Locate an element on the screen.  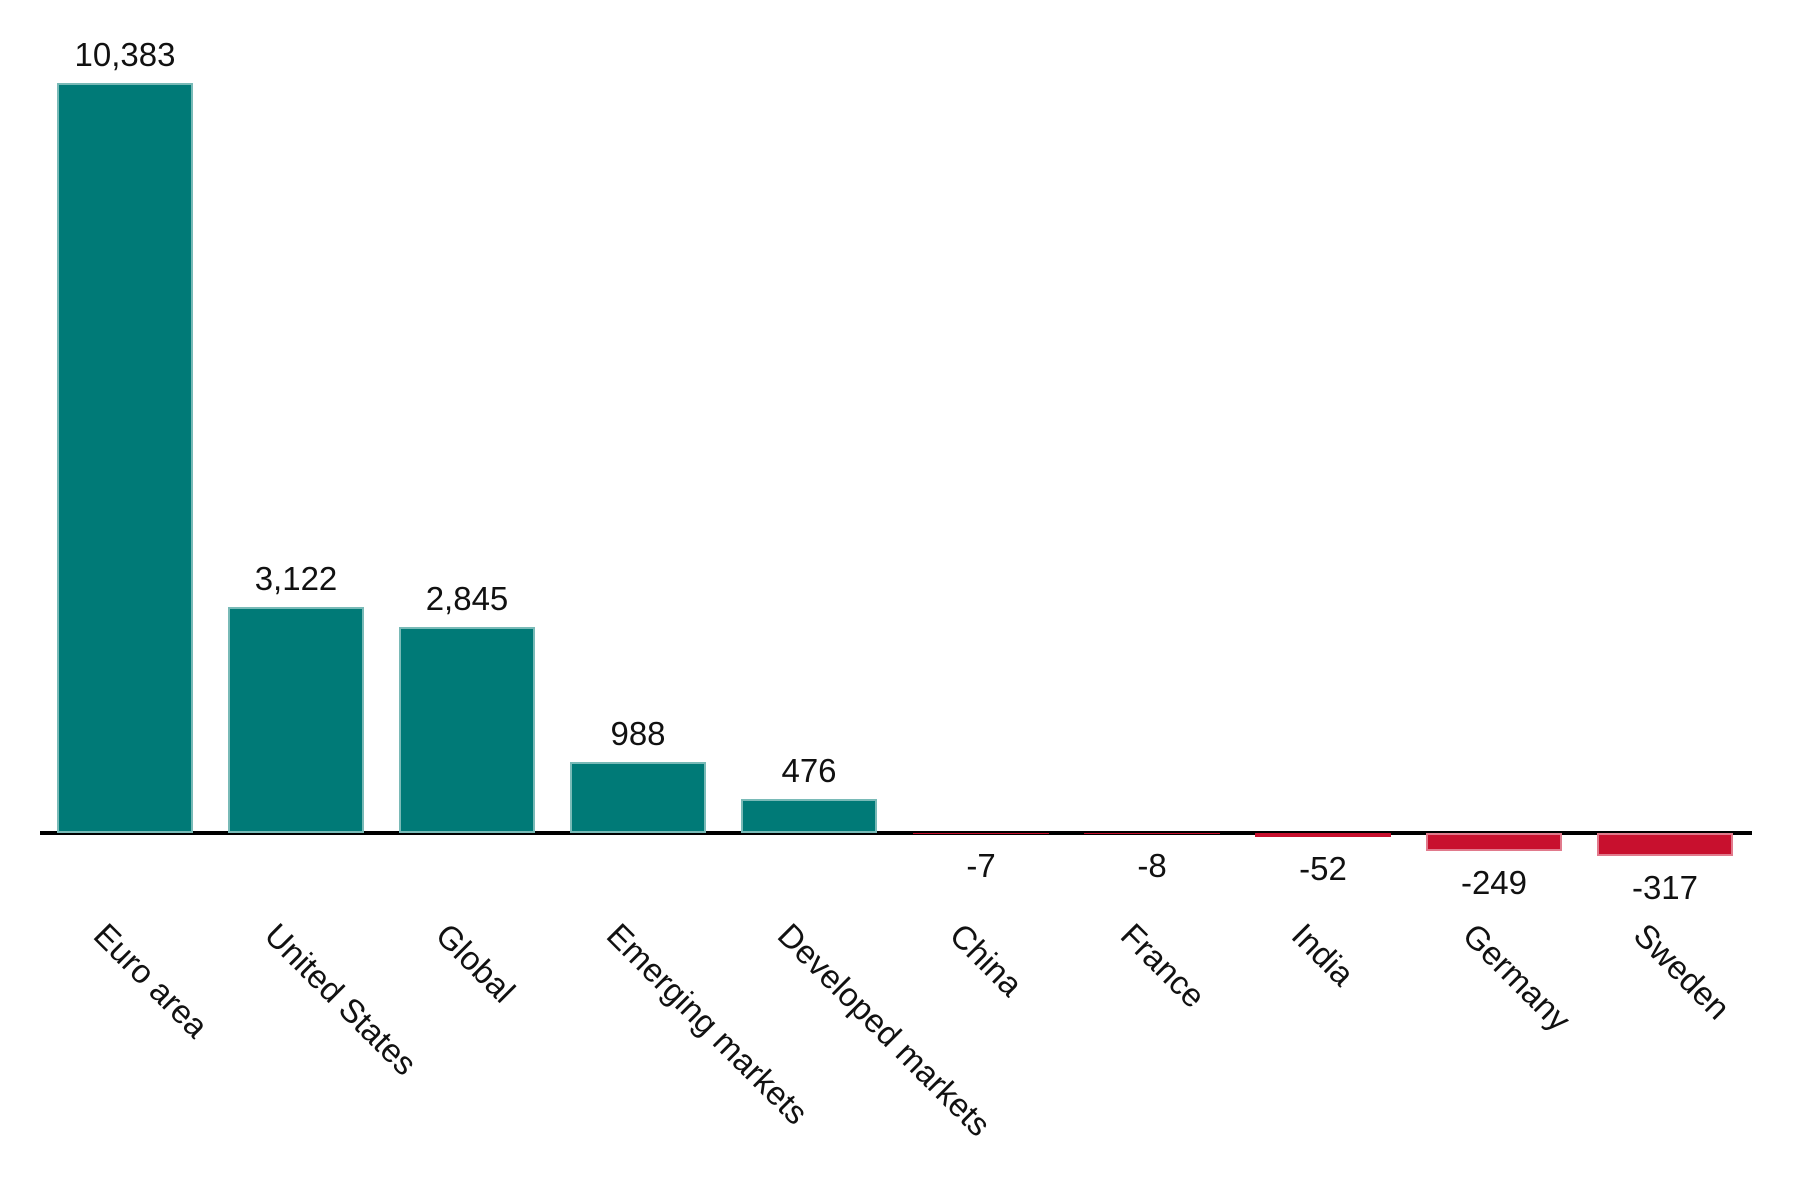
value-label-emerging-markets: 988 is located at coordinates (638, 733).